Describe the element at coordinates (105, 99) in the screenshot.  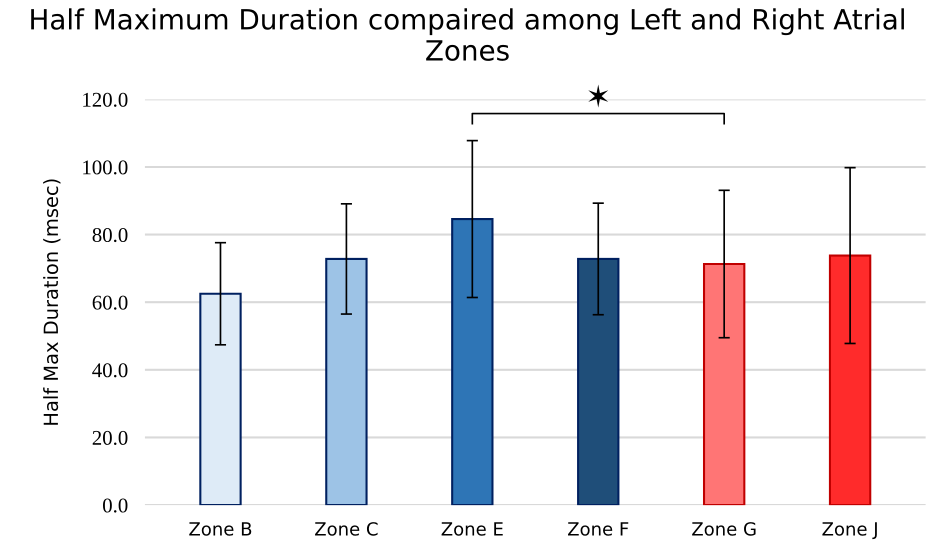
I see `y-tick-label: 120.0` at that location.